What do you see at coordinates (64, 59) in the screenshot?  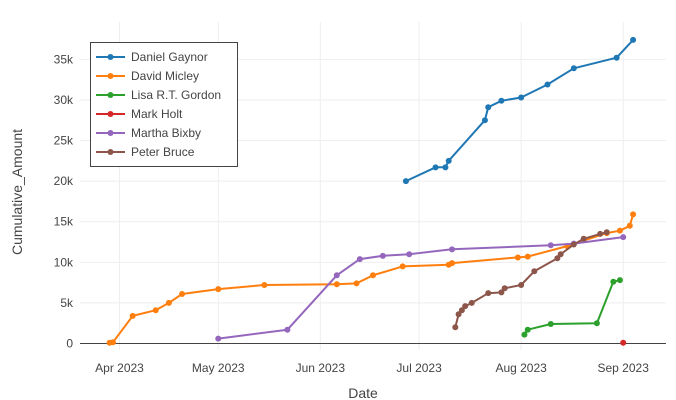 I see `y-tick-label: 35k` at bounding box center [64, 59].